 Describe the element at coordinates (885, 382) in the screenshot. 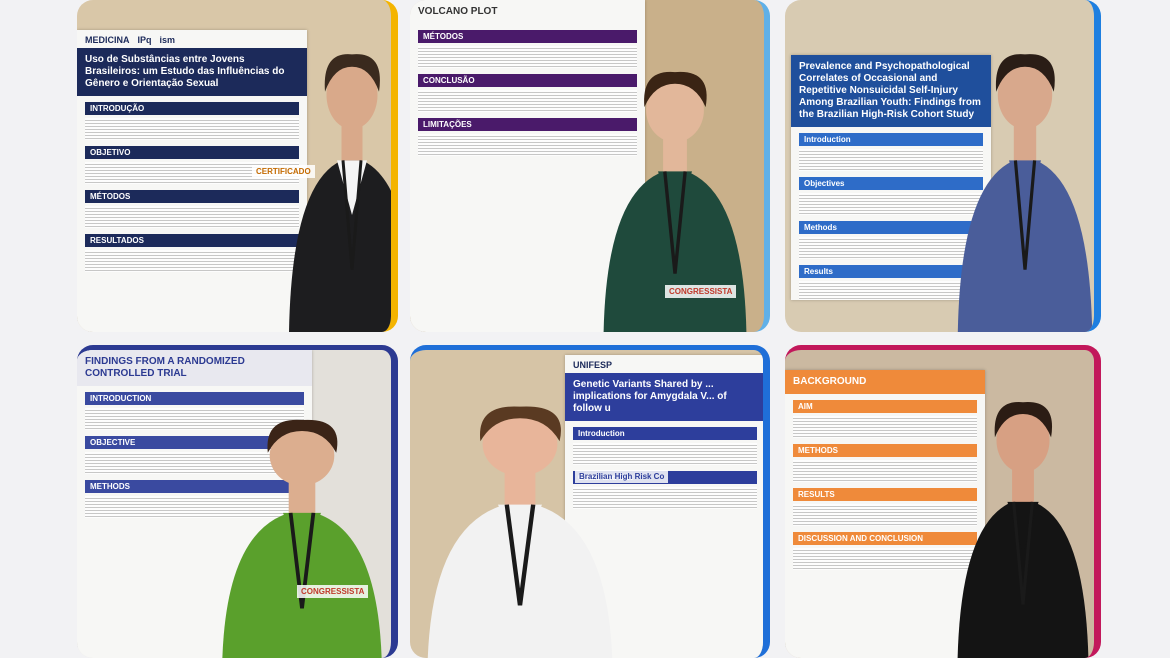

I see `poster-title: BACKGROUND` at that location.